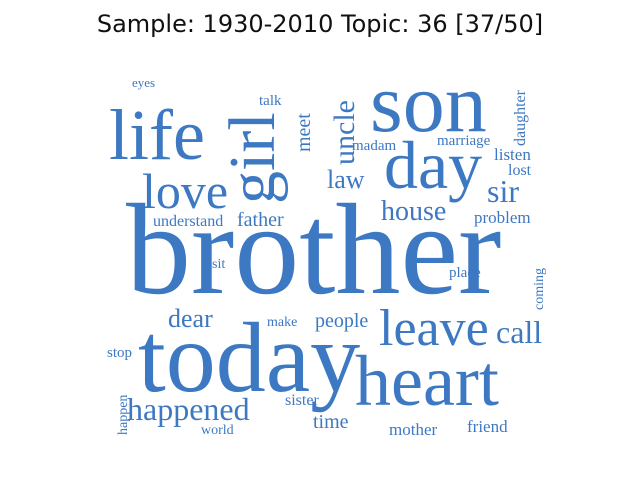 This screenshot has width=640, height=480. What do you see at coordinates (144, 82) in the screenshot?
I see `cloud-word: eyes` at bounding box center [144, 82].